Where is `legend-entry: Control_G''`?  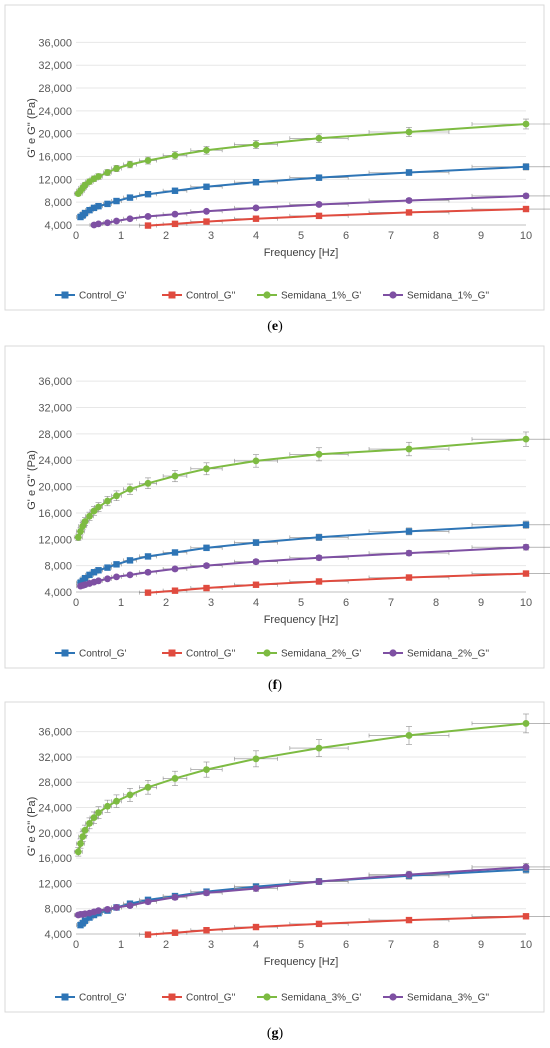 legend-entry: Control_G'' is located at coordinates (198, 998).